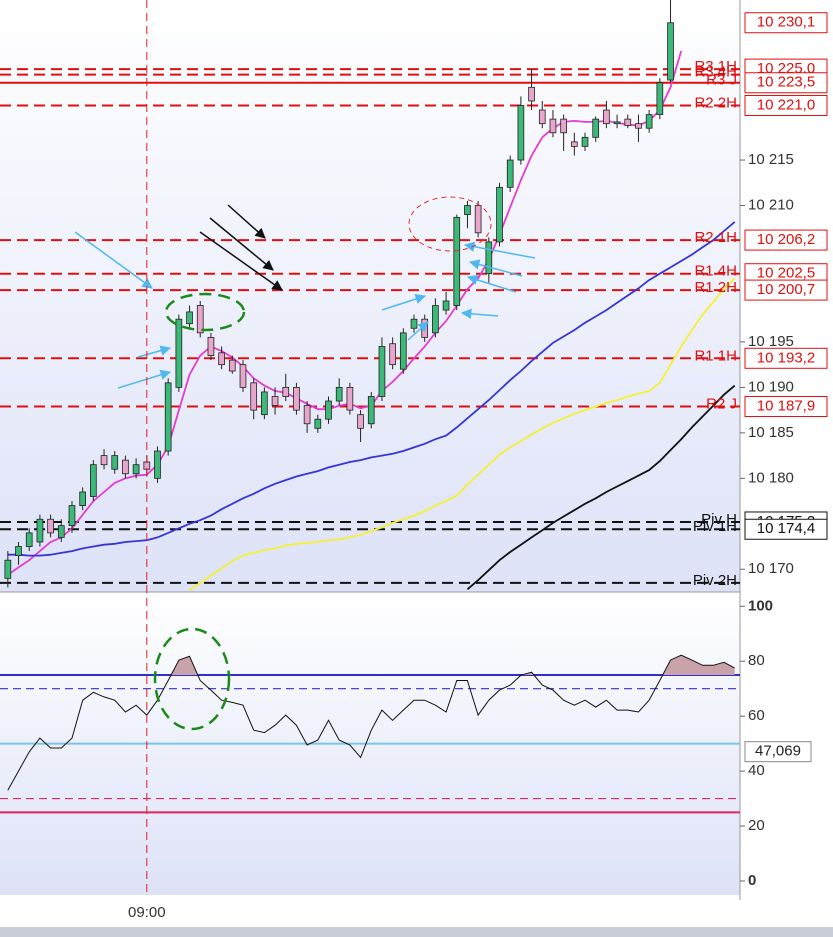 The image size is (833, 937). Describe the element at coordinates (756, 660) in the screenshot. I see `y-tick-label: 80` at that location.